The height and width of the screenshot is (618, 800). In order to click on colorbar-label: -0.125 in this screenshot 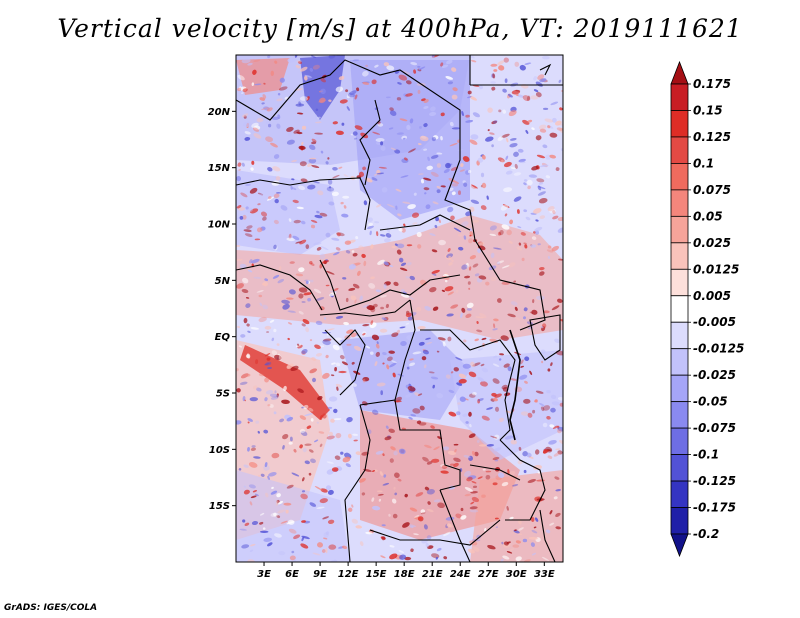, I will do `click(714, 481)`.